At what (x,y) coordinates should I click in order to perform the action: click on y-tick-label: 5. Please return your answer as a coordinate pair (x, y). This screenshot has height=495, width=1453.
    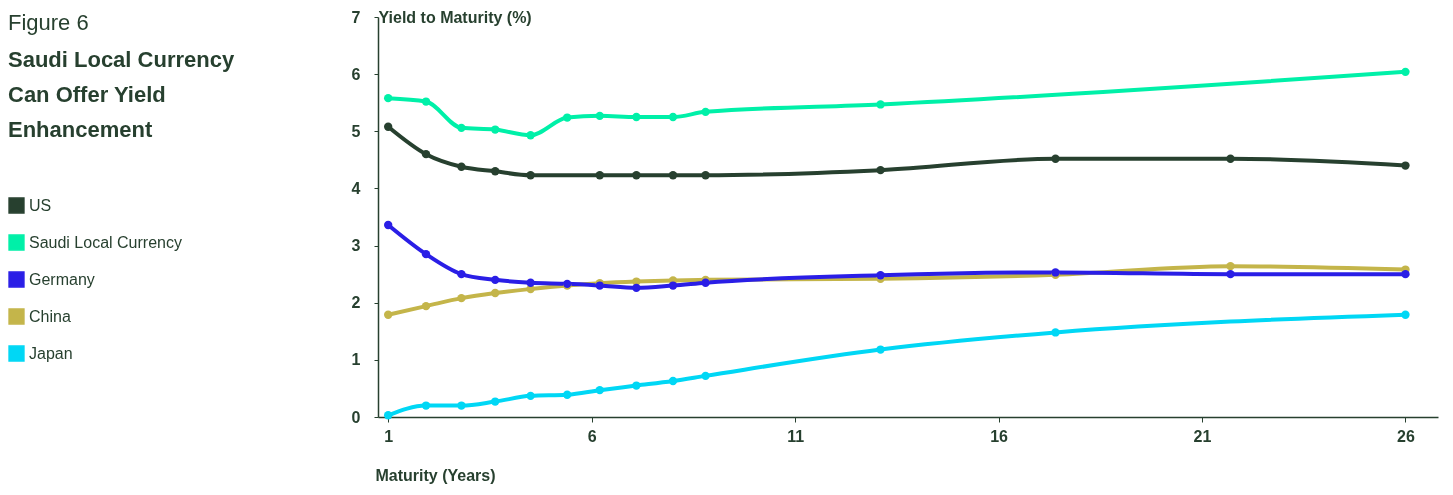
    Looking at the image, I should click on (356, 131).